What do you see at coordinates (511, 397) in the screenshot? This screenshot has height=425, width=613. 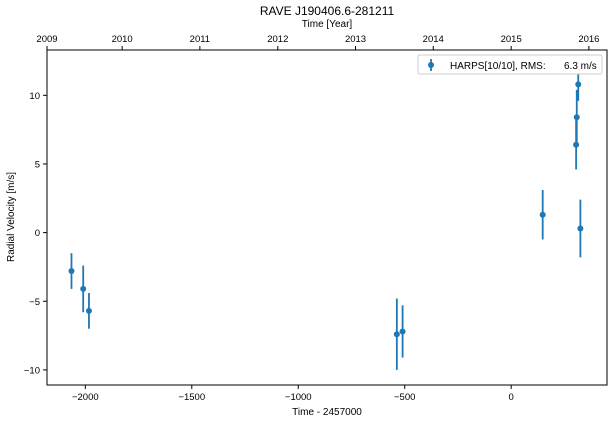 I see `x-tick-label: 0` at bounding box center [511, 397].